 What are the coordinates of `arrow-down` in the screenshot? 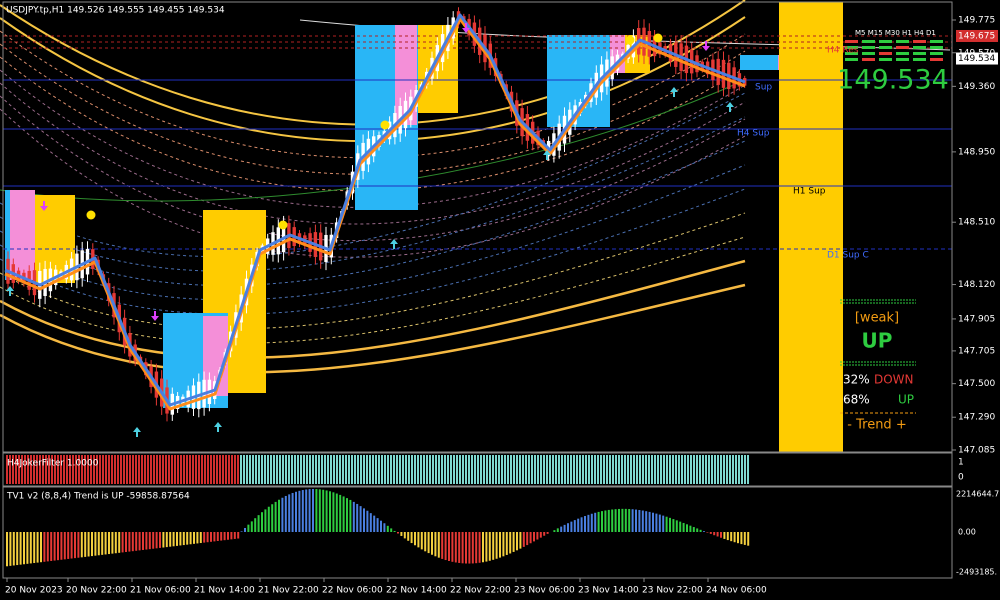 It's located at (706, 46).